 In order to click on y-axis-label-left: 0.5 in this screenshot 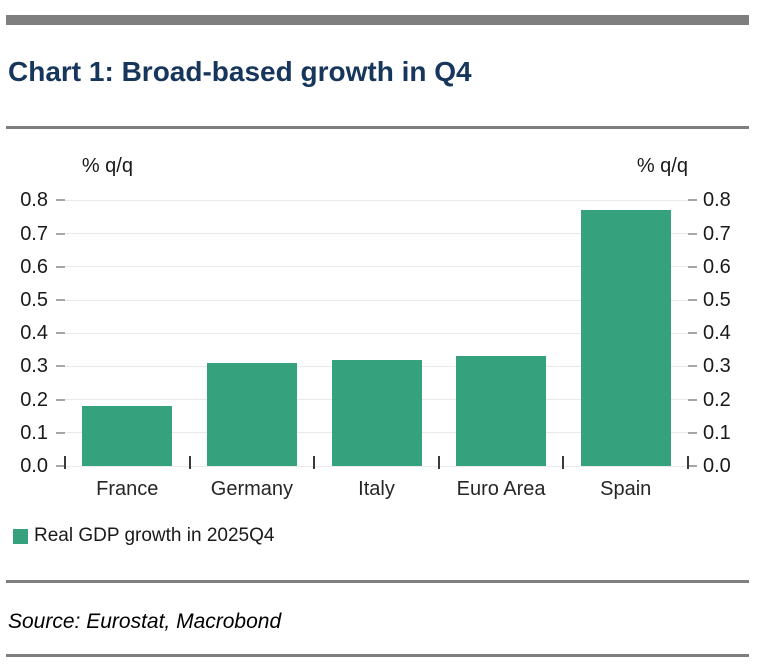, I will do `click(34, 300)`.